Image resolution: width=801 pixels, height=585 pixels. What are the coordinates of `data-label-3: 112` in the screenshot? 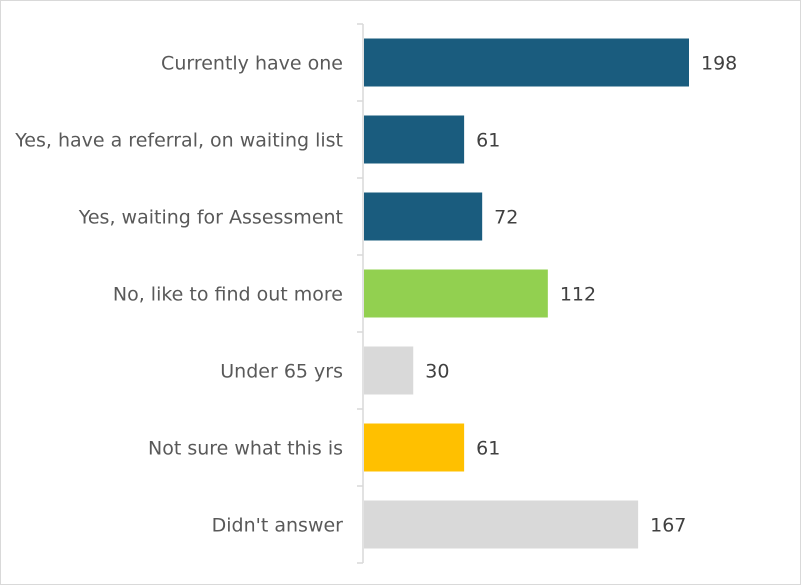 It's located at (578, 295).